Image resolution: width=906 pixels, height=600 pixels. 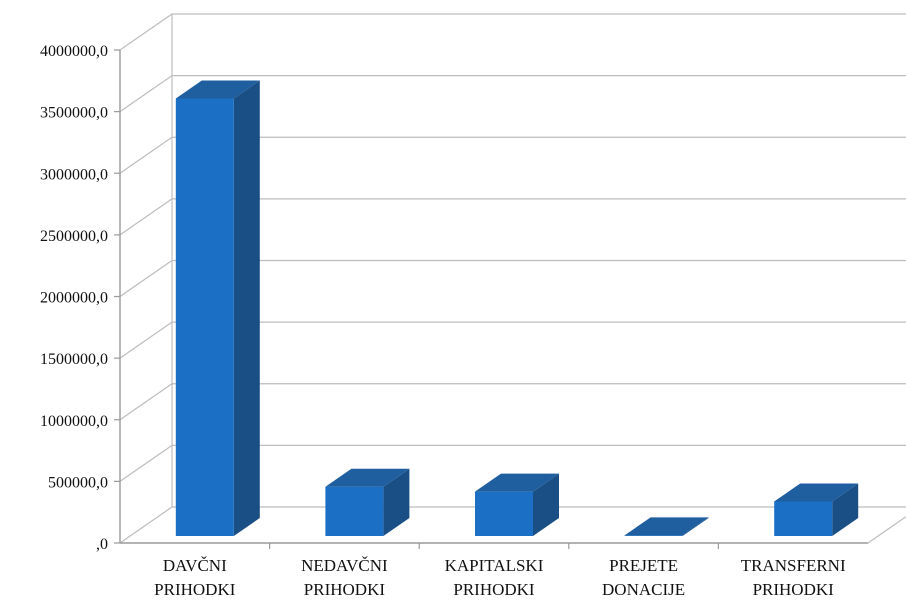 What do you see at coordinates (195, 565) in the screenshot?
I see `x-category-label: DAVČNI` at bounding box center [195, 565].